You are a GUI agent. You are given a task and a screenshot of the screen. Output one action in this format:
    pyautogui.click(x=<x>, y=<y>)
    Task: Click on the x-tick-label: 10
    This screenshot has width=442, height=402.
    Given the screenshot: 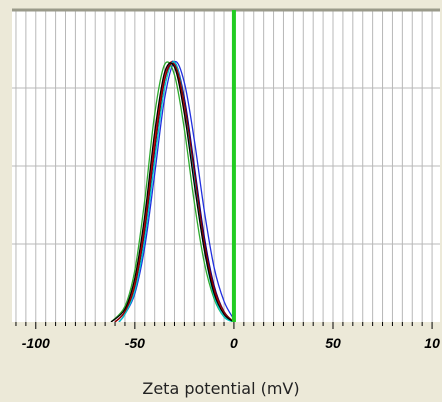 What is the action you would take?
    pyautogui.click(x=432, y=343)
    